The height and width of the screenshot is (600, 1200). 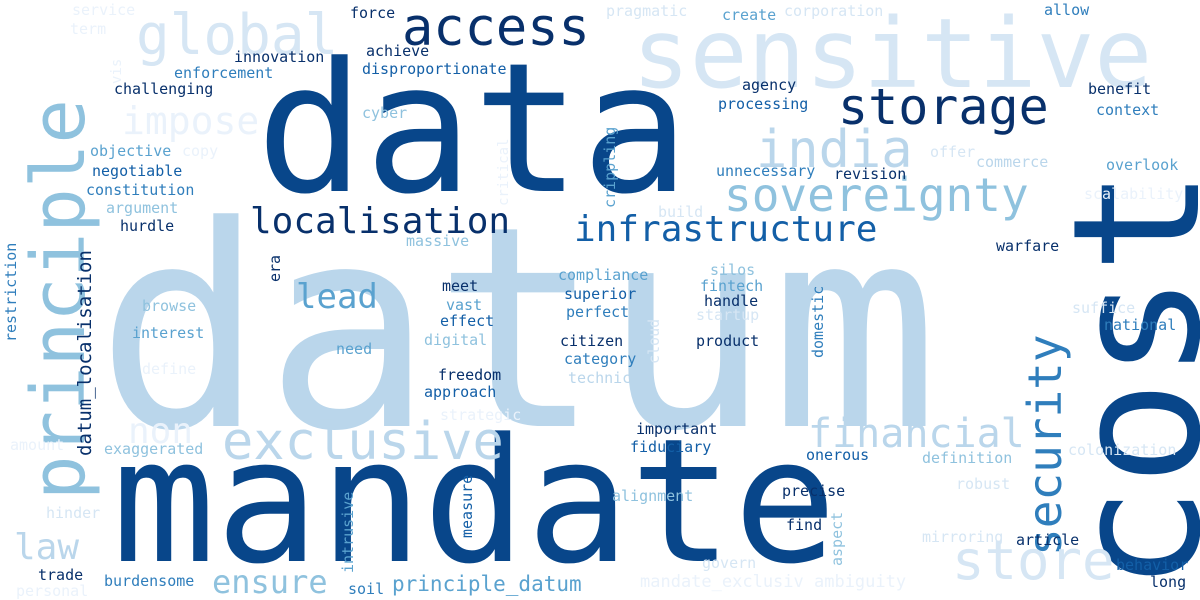 I want to click on word-store: store, so click(x=1033, y=560).